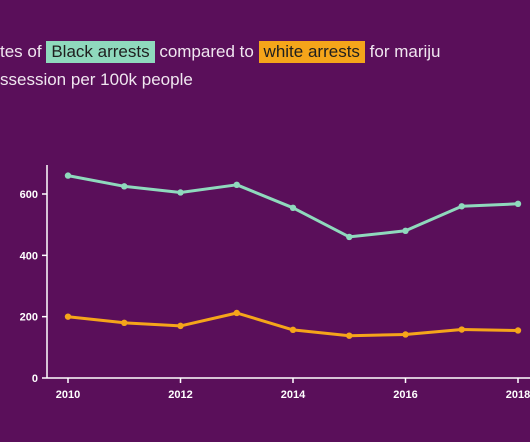 This screenshot has height=442, width=530. What do you see at coordinates (96, 79) in the screenshot?
I see `title-line2: ssession per 100k people` at bounding box center [96, 79].